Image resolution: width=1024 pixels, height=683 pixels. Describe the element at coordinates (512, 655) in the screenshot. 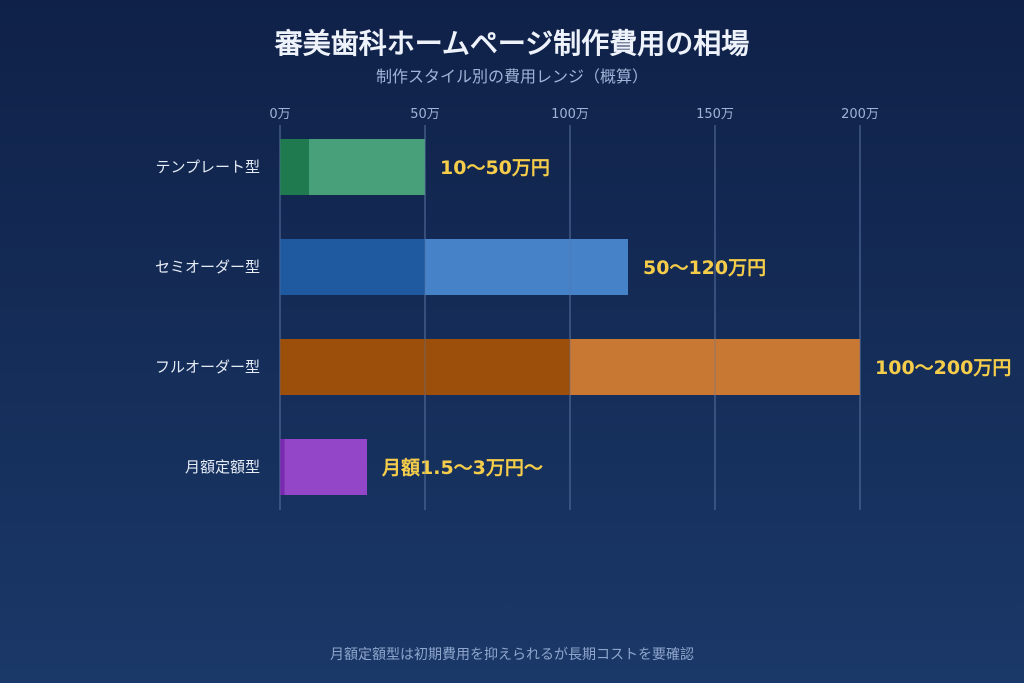

I see `footnote: 月額定額型は初期費用を抑えられるが長期コストを要確認` at that location.